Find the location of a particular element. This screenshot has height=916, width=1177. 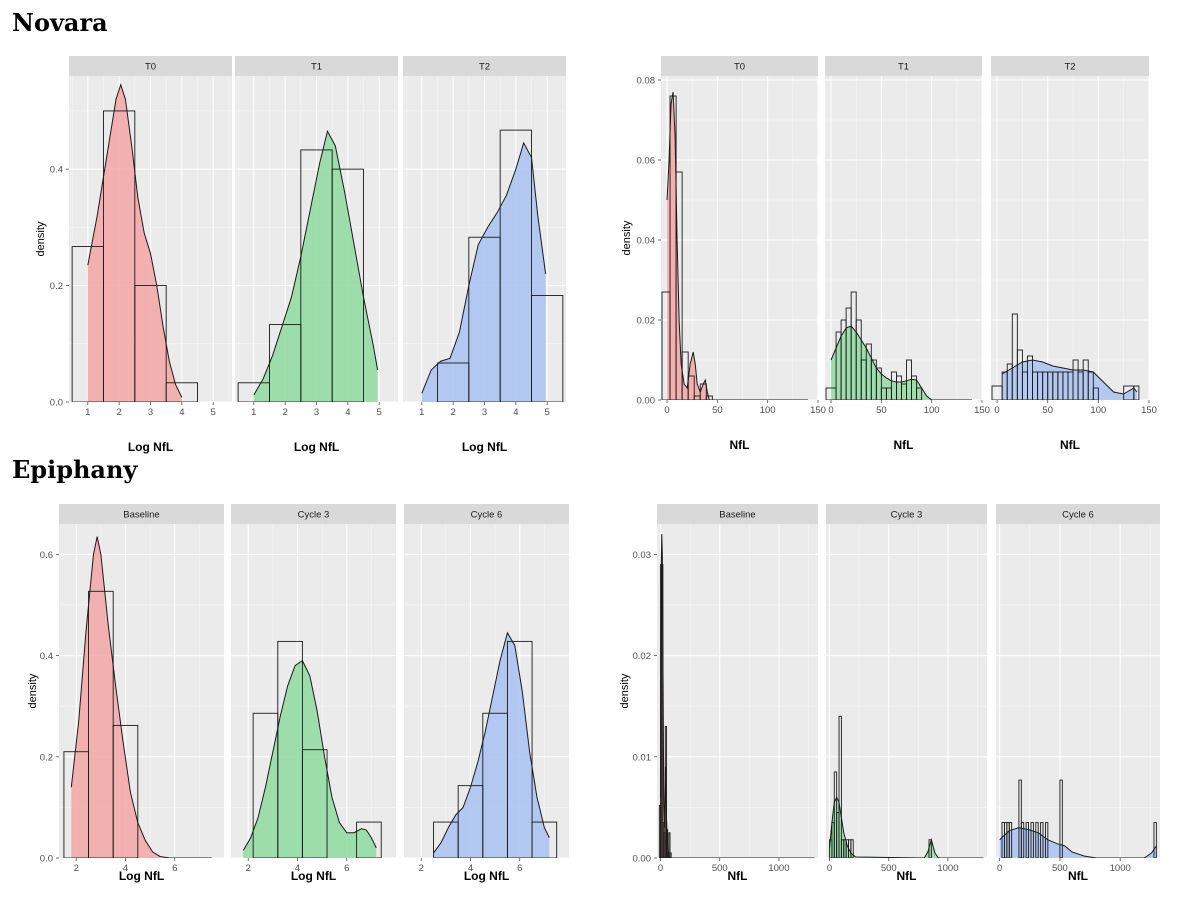

y-tick-label: 0.01 is located at coordinates (642, 757).